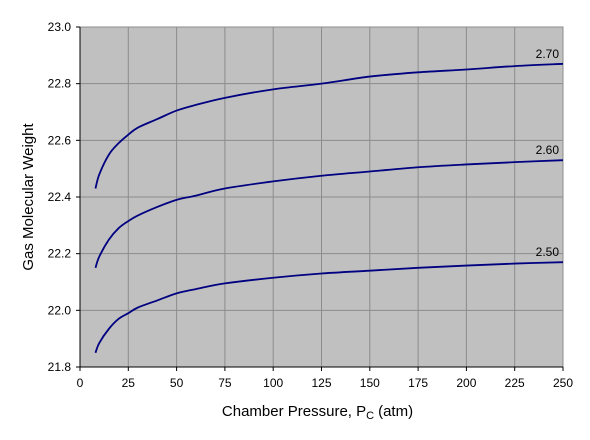 The height and width of the screenshot is (440, 590). Describe the element at coordinates (273, 383) in the screenshot. I see `x-tick-label: 100` at that location.